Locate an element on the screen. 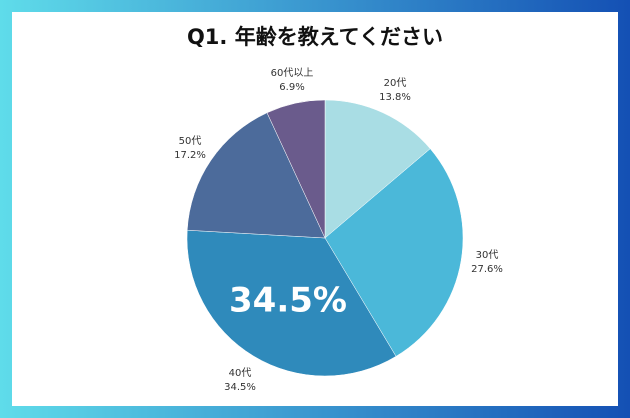  value-label: 13.8% is located at coordinates (395, 97).